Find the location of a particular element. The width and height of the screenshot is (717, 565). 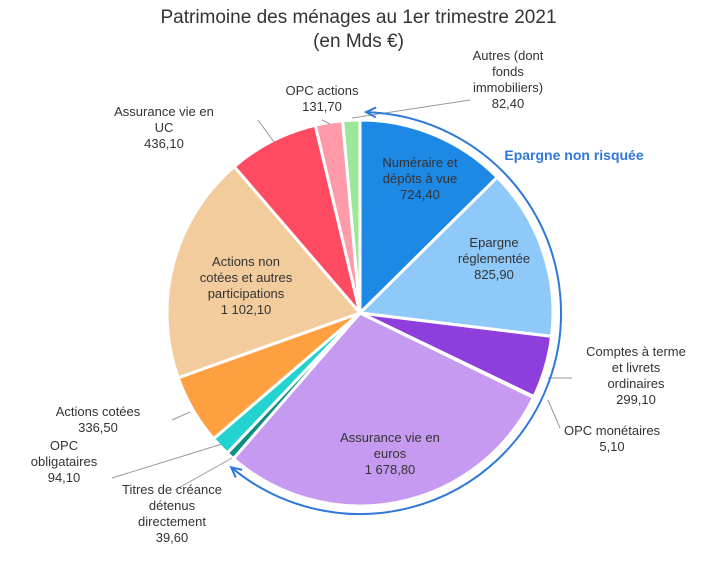

slice-label: OPC actions 131,70 is located at coordinates (322, 98).